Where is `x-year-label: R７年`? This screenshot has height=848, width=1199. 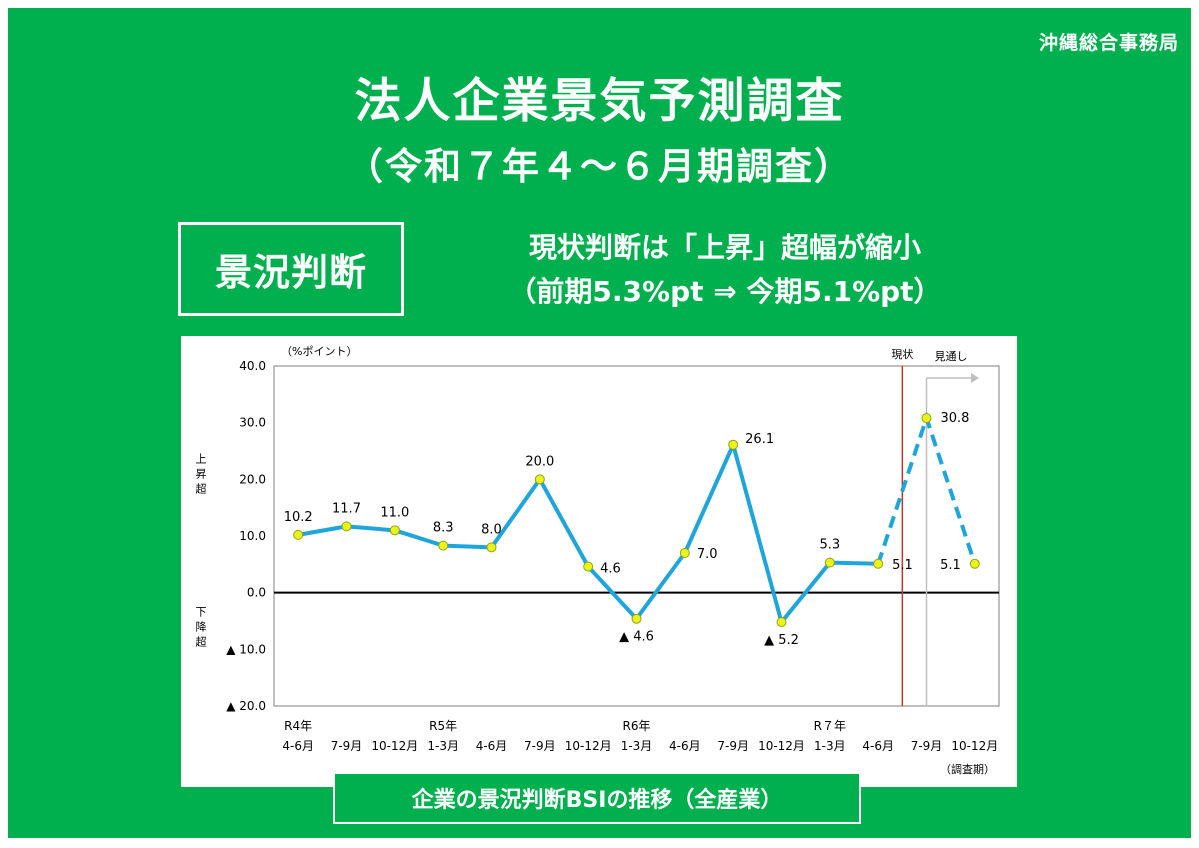
x-year-label: R７年 is located at coordinates (830, 726).